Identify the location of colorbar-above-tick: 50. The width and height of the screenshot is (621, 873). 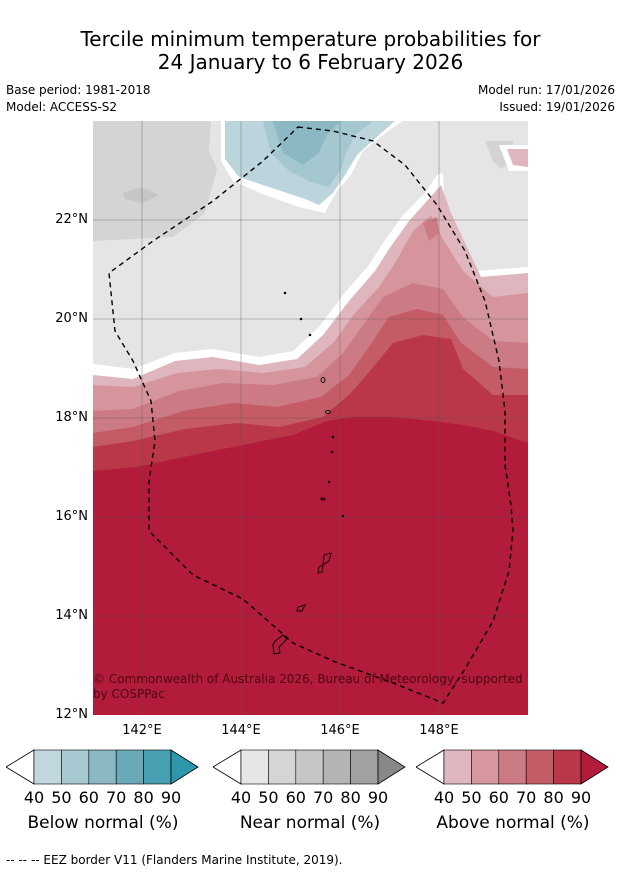
(471, 797).